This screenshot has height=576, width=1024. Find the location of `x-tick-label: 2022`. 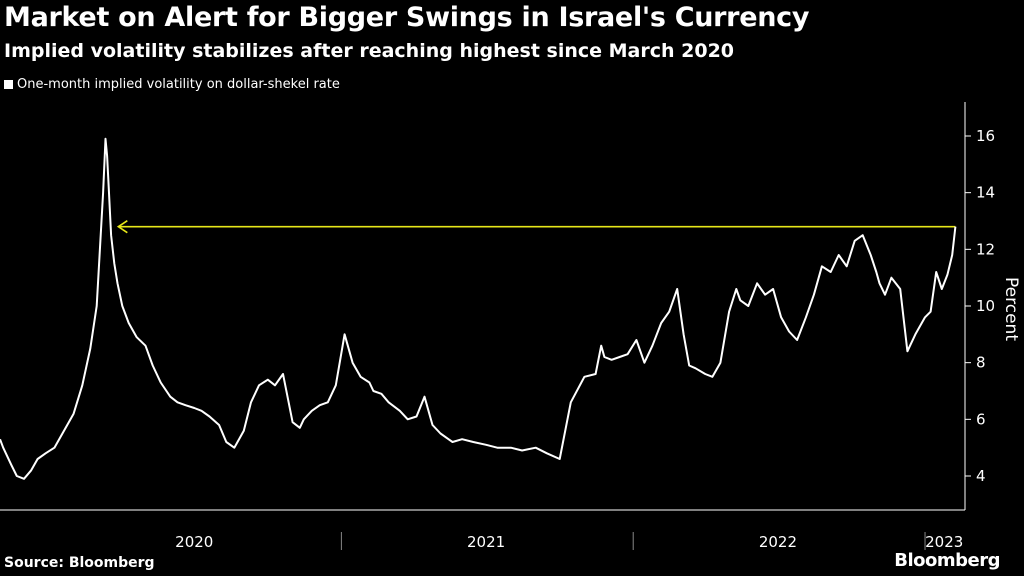

x-tick-label: 2022 is located at coordinates (778, 542).